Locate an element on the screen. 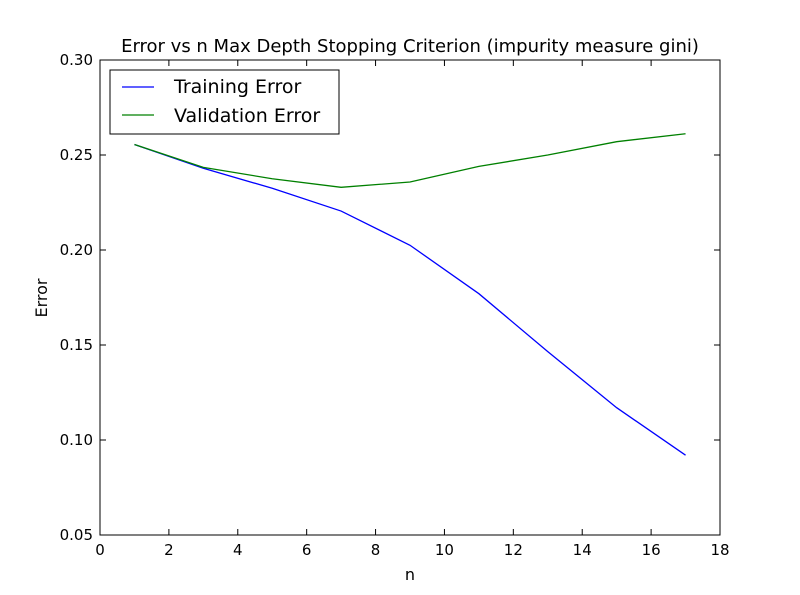 The height and width of the screenshot is (595, 800). y-tick-label: 0.20 is located at coordinates (76, 250).